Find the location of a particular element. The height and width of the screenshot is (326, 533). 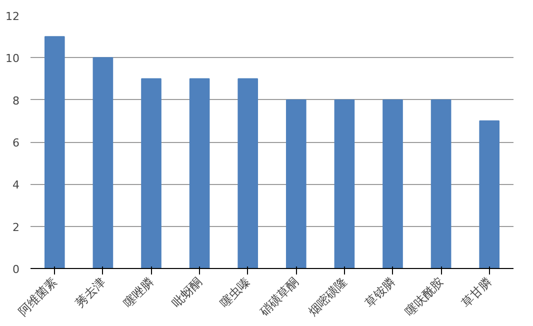

x-tick-label: 烟嘧磺隆 is located at coordinates (328, 296).